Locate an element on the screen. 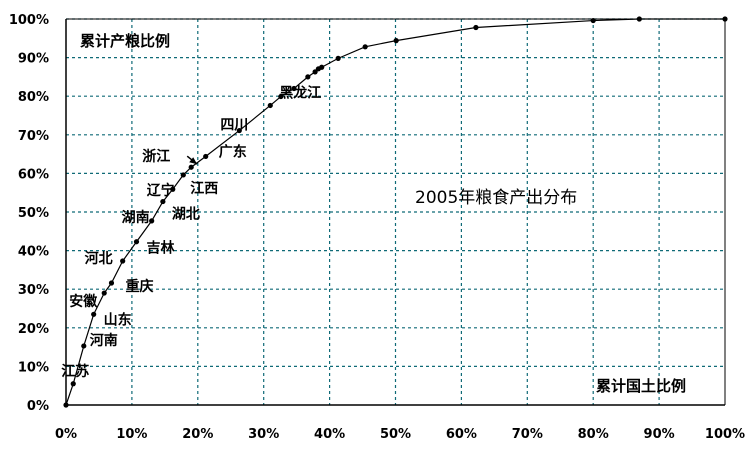 This screenshot has height=452, width=753. province-label: 江西 is located at coordinates (204, 188).